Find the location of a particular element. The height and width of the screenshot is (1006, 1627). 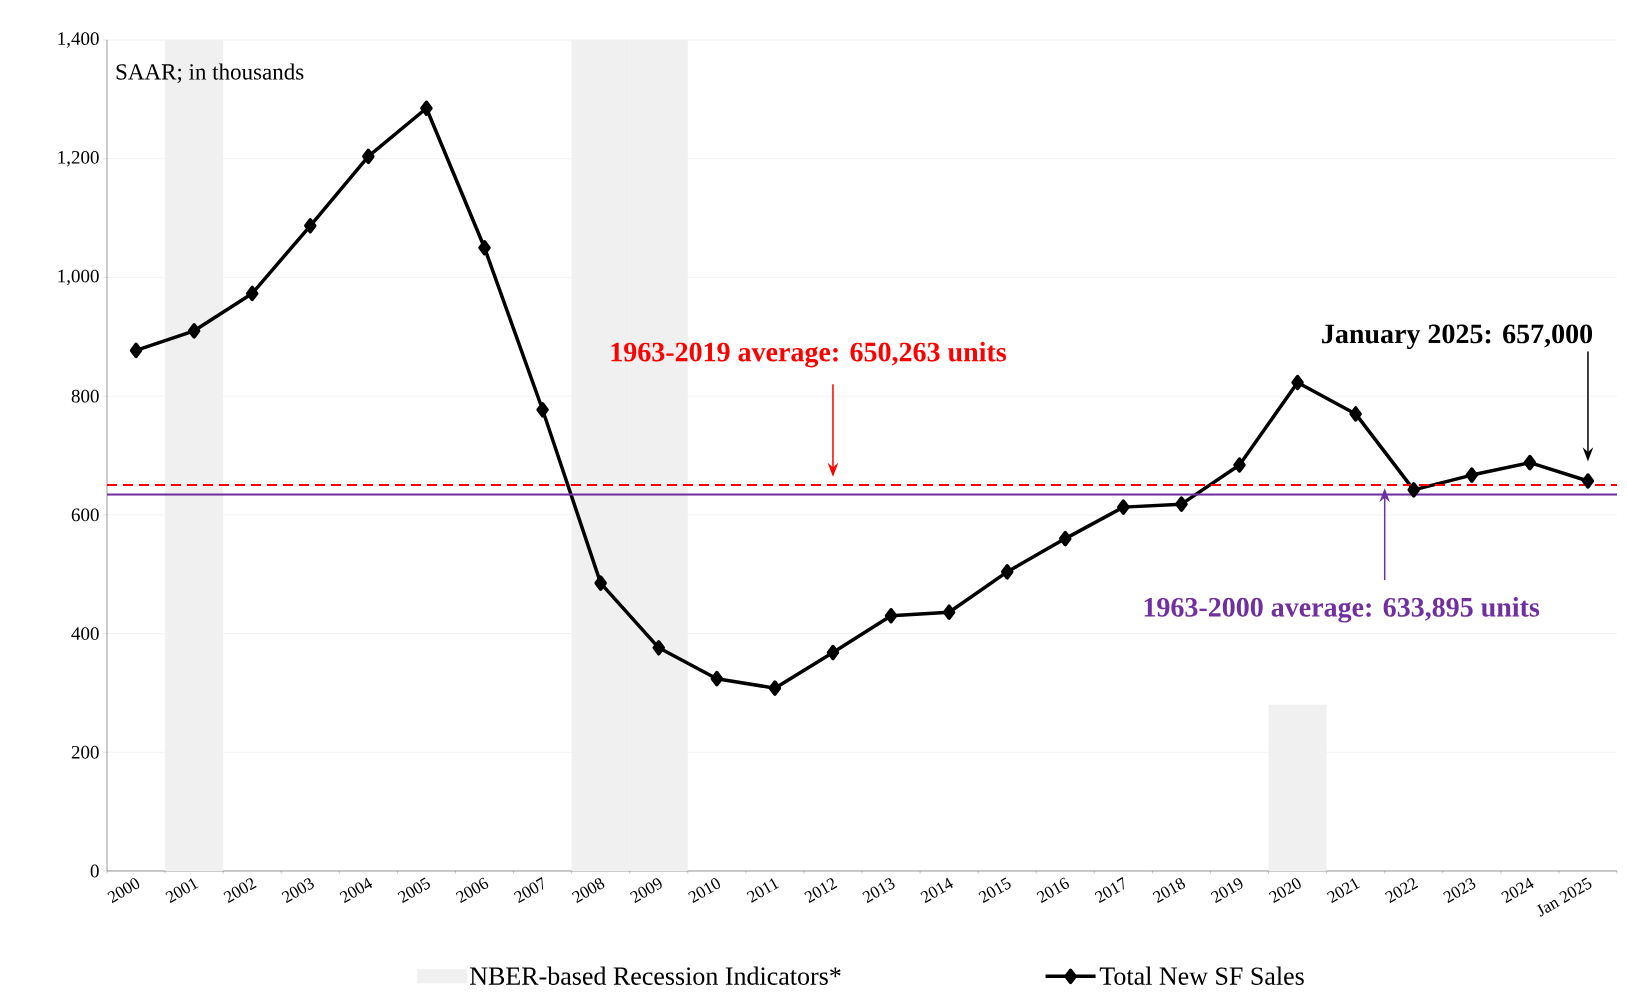

y-tick-label: 1,400 is located at coordinates (78, 40).